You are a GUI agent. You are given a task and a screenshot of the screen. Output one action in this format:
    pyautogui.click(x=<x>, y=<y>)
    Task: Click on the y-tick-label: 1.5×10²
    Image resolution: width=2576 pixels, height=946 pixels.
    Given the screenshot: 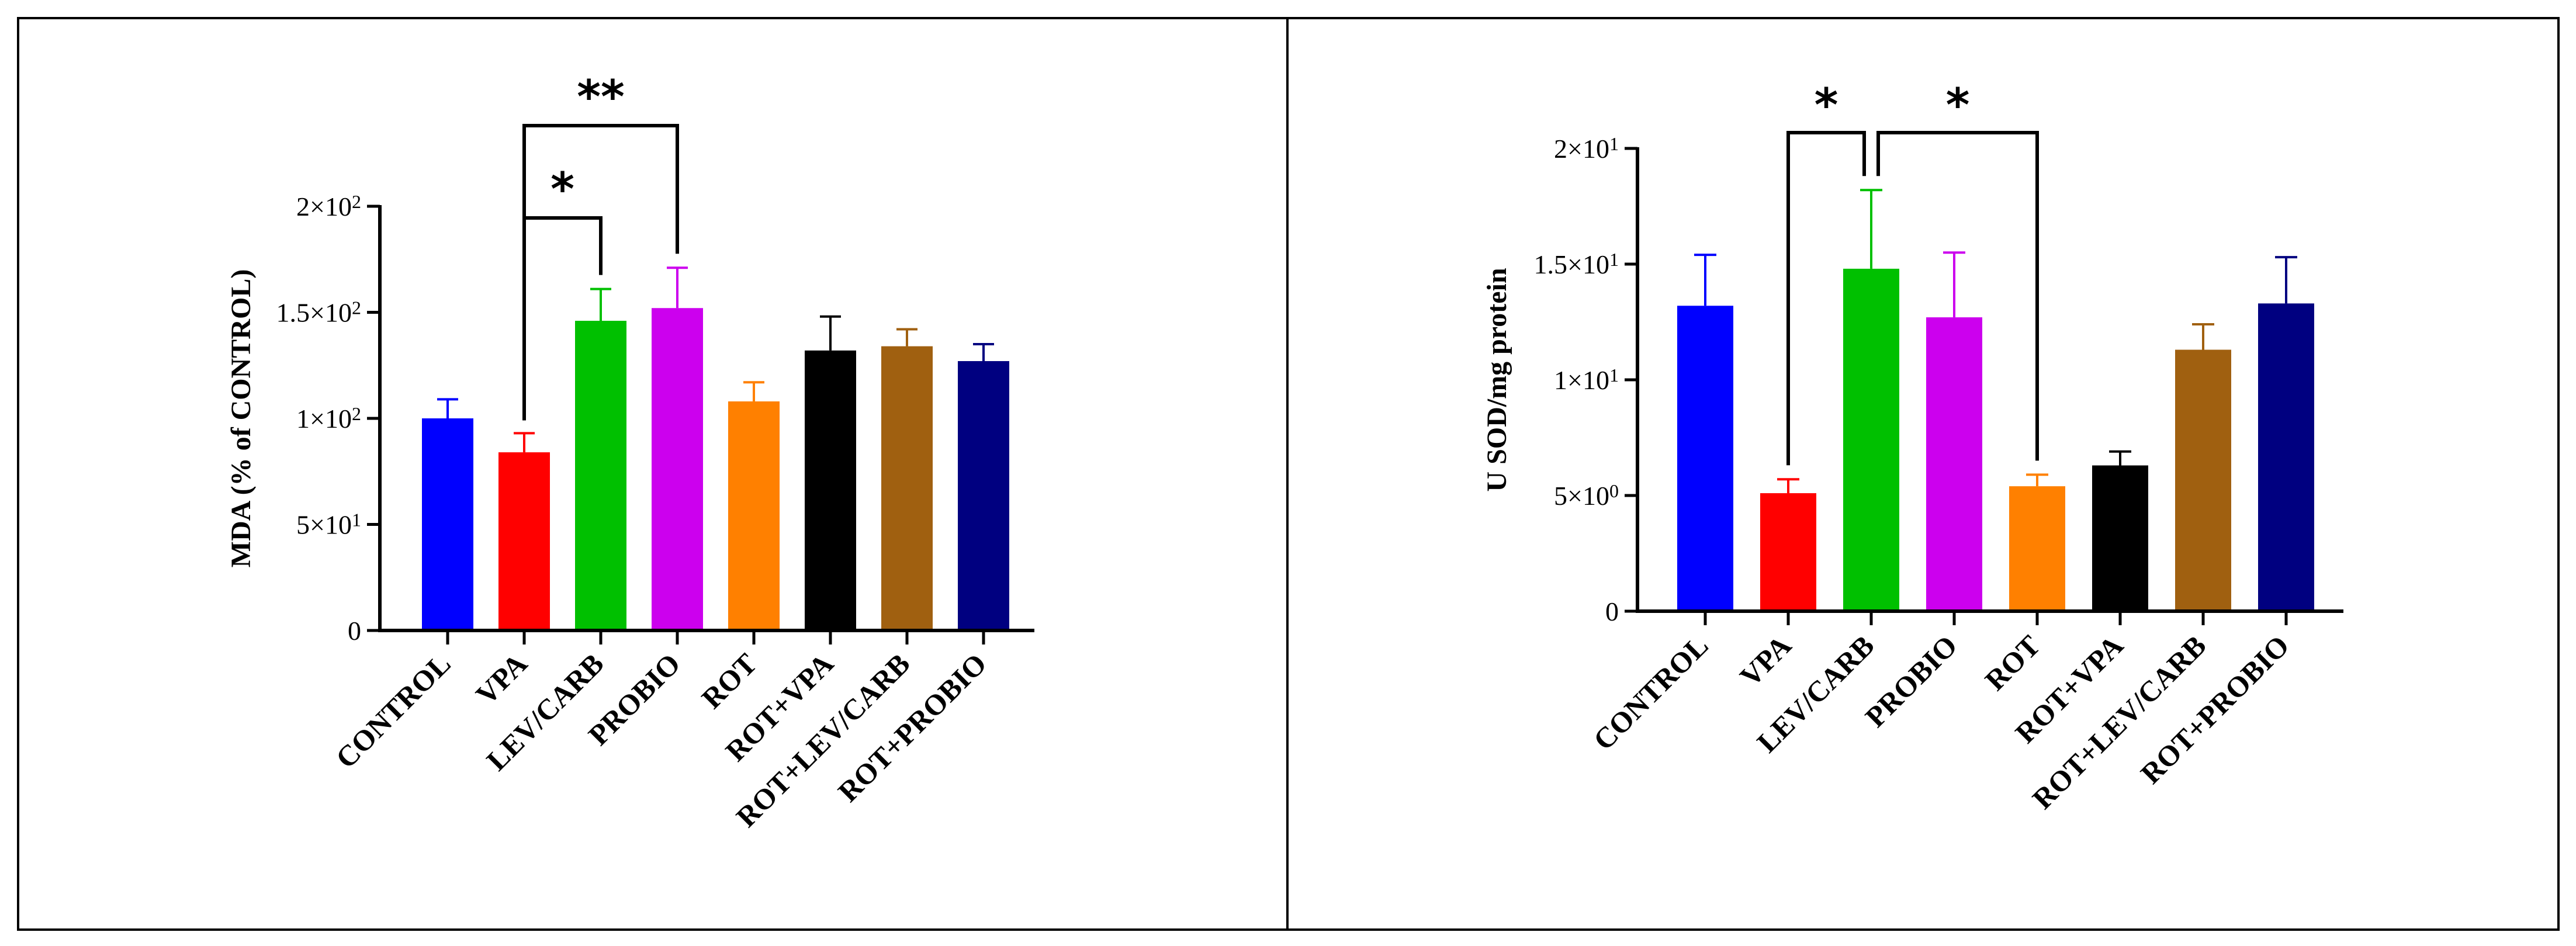 What is the action you would take?
    pyautogui.click(x=318, y=312)
    